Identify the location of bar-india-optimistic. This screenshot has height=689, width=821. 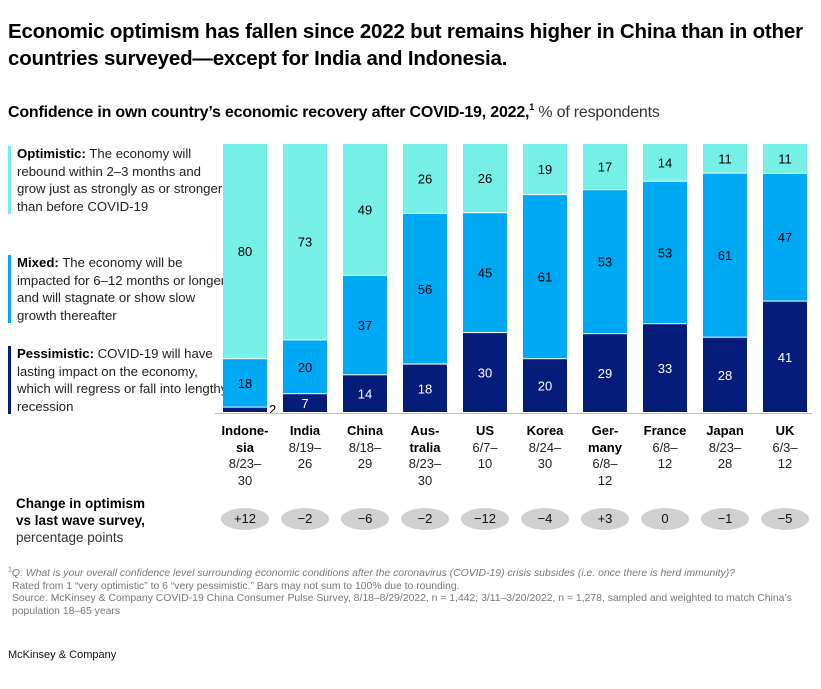
(305, 242).